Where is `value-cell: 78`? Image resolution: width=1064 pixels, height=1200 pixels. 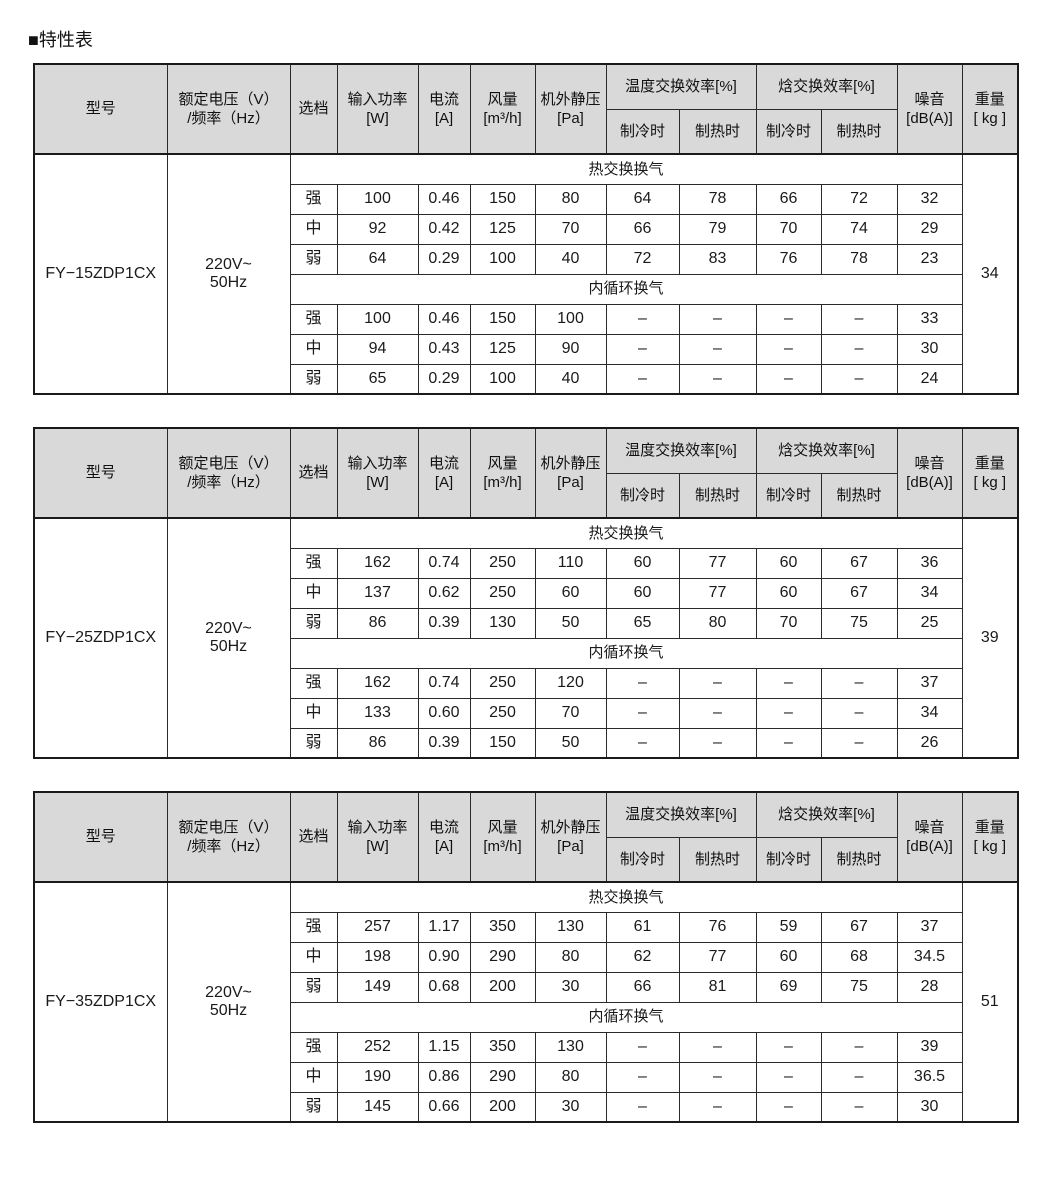
value-cell: 78 is located at coordinates (859, 259).